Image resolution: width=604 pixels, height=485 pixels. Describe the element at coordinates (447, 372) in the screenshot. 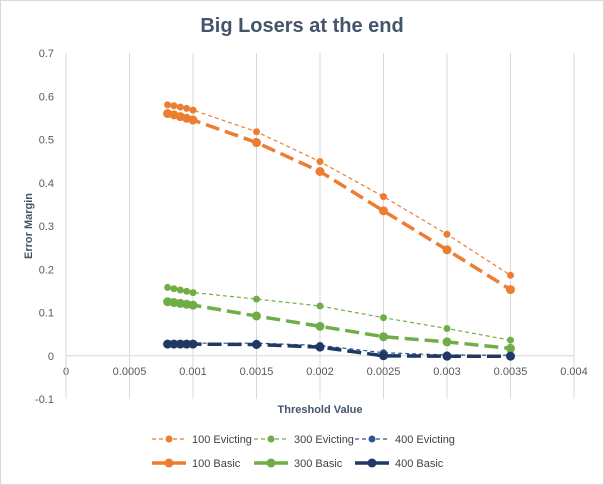

I see `x-tick-label: 0.003` at that location.